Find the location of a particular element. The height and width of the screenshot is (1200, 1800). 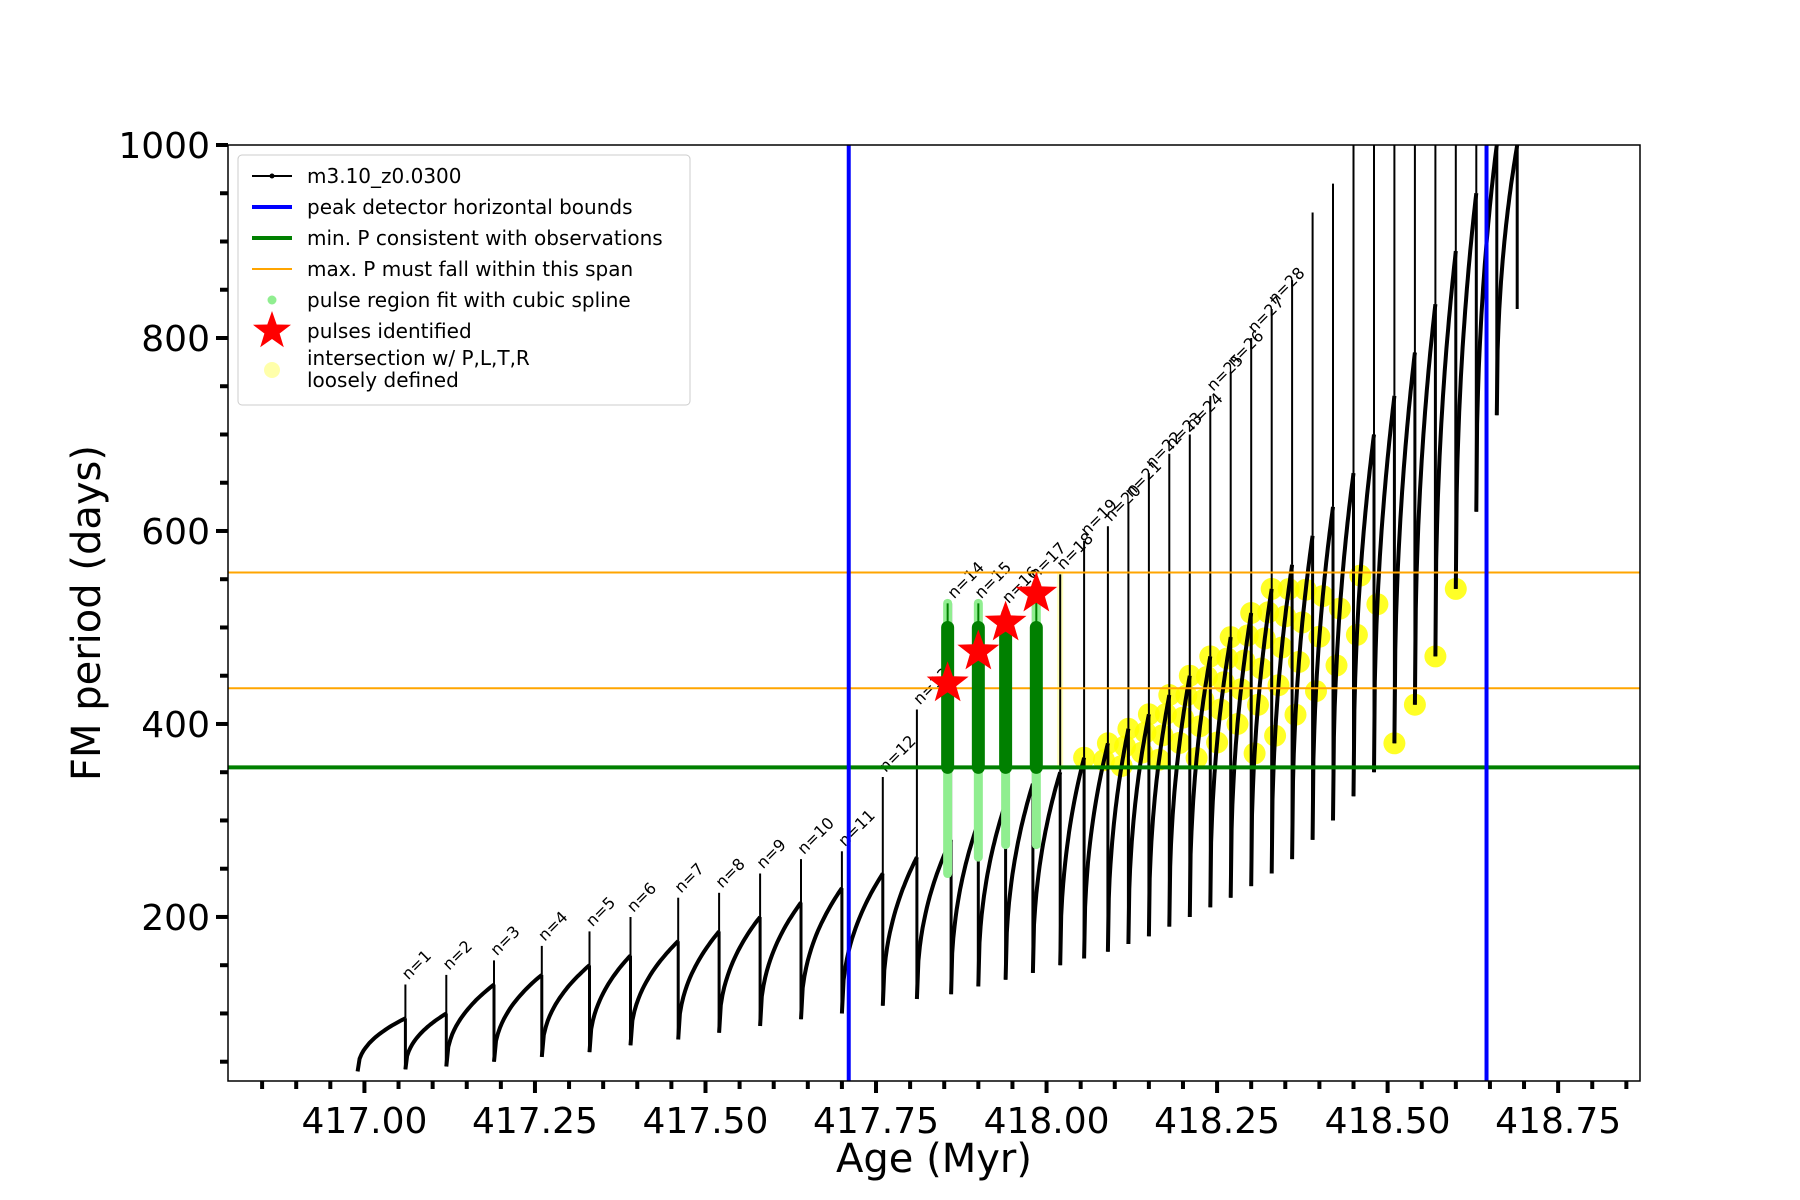

legend-item: pulses identified is located at coordinates (362, 329).